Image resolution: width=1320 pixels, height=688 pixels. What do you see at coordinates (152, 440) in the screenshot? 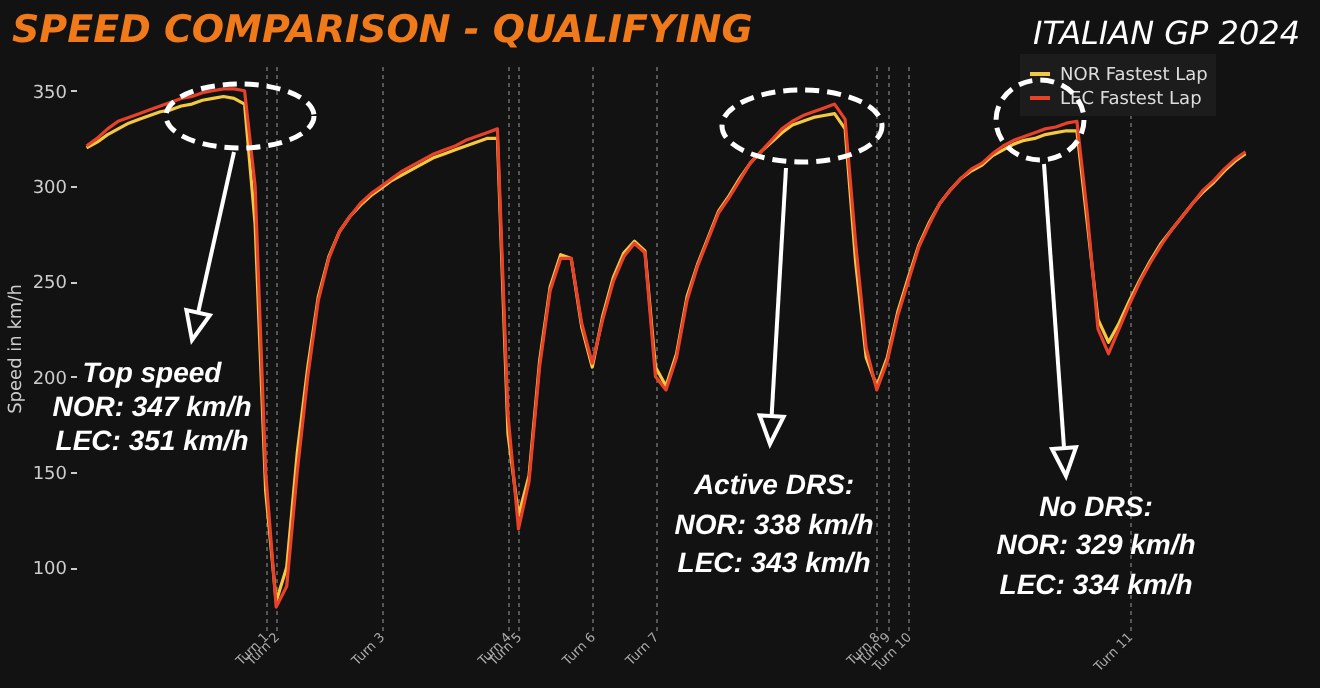
I see `annotation: LEC: 351 km/h` at bounding box center [152, 440].